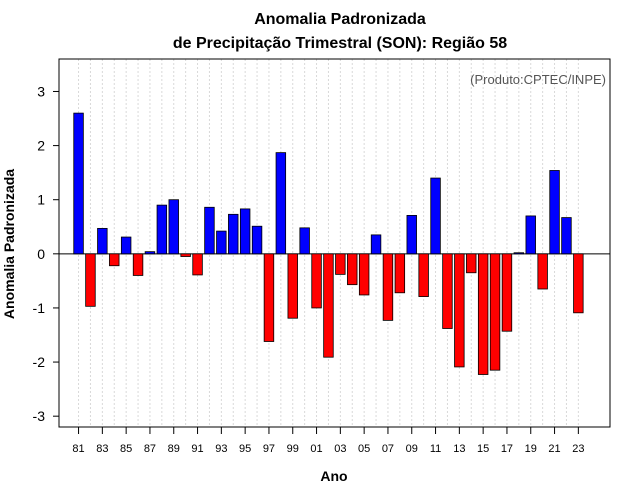  What do you see at coordinates (174, 449) in the screenshot?
I see `x-tick-label: 89` at bounding box center [174, 449].